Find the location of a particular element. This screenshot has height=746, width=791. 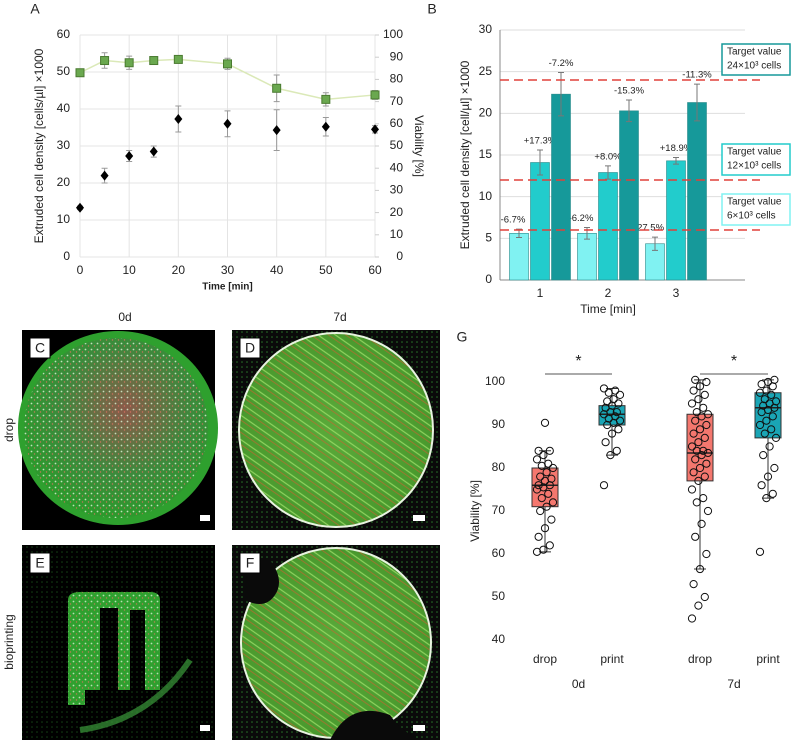

x-tick-label: 20 is located at coordinates (179, 270).